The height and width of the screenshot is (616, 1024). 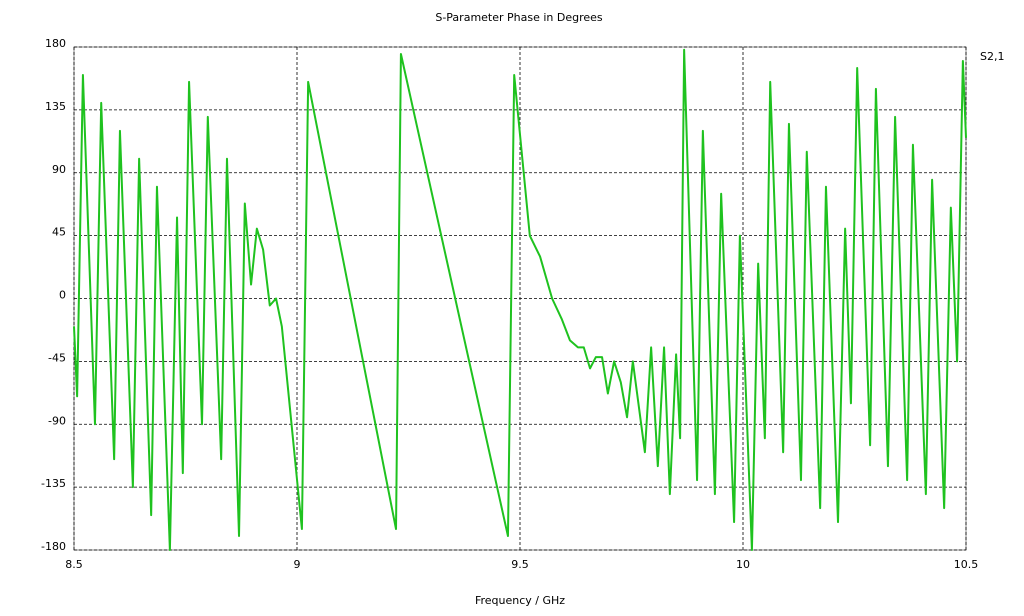 What do you see at coordinates (966, 564) in the screenshot?
I see `x-tick-label: 10.5` at bounding box center [966, 564].